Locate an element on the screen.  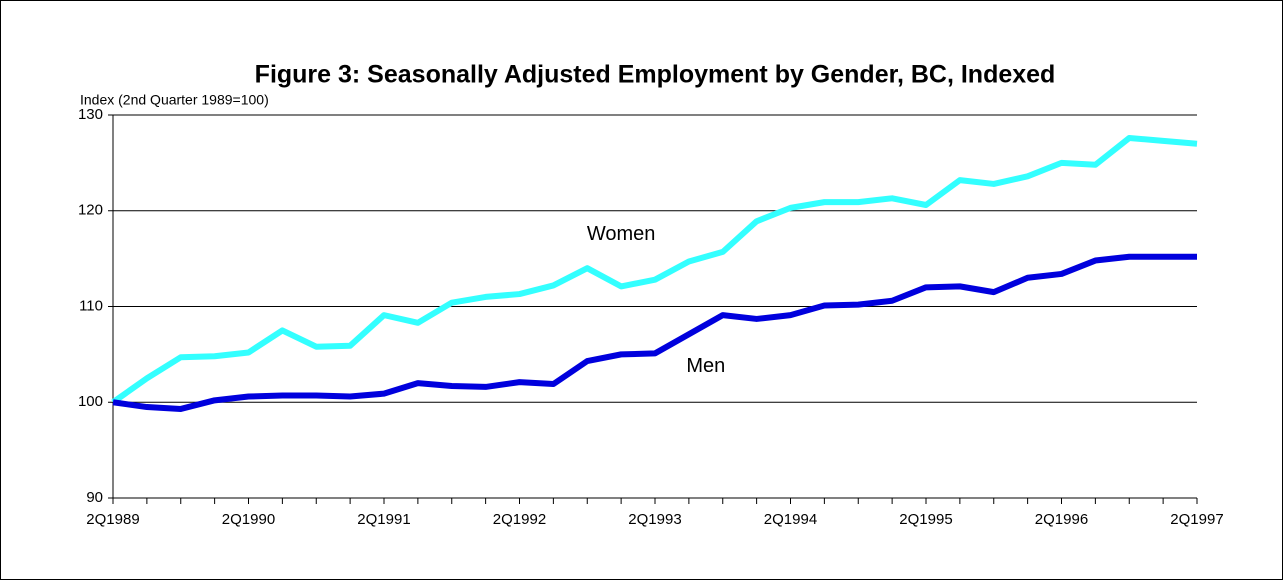
x-tick-label: 2Q1993 is located at coordinates (654, 519).